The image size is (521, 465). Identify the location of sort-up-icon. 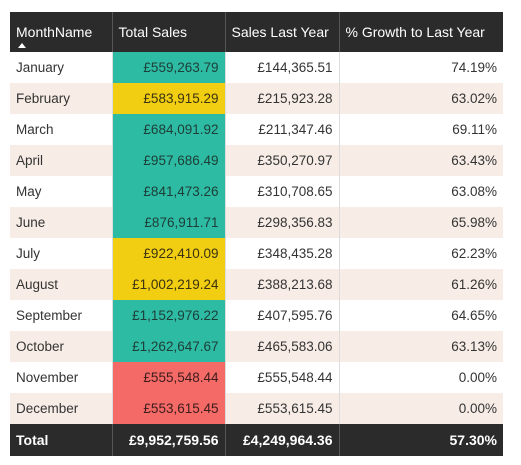
(22, 45).